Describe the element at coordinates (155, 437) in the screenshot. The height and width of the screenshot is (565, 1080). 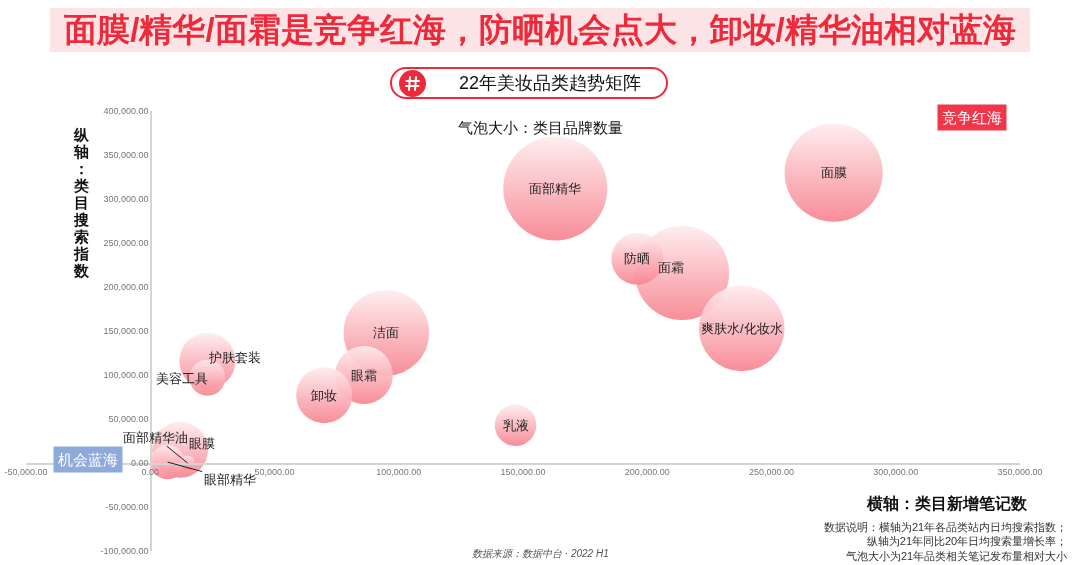
I see `annotation: 面部精华油` at that location.